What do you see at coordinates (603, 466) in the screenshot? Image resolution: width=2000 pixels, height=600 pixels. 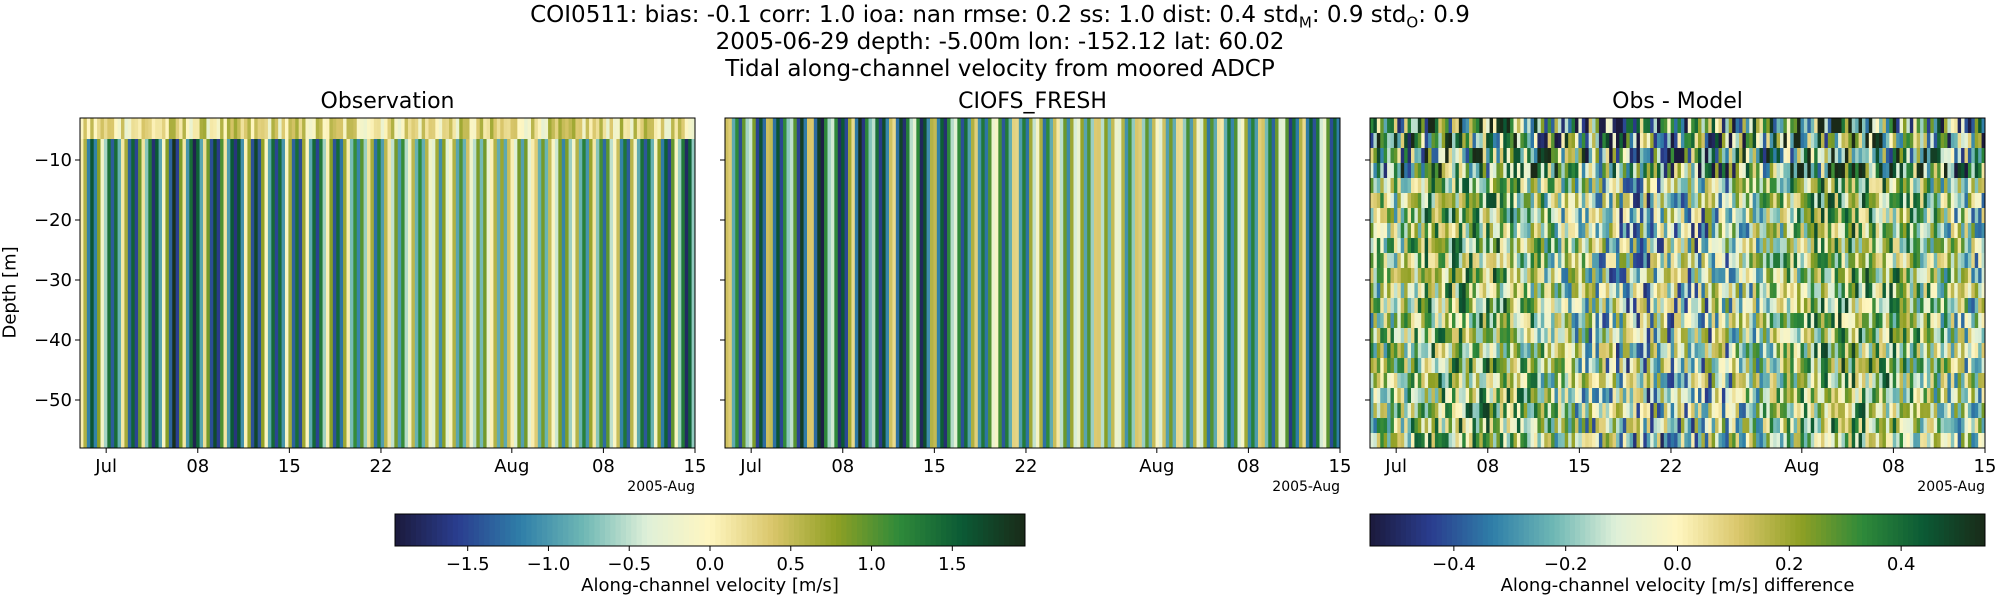 I see `x-tick-label: 08` at bounding box center [603, 466].